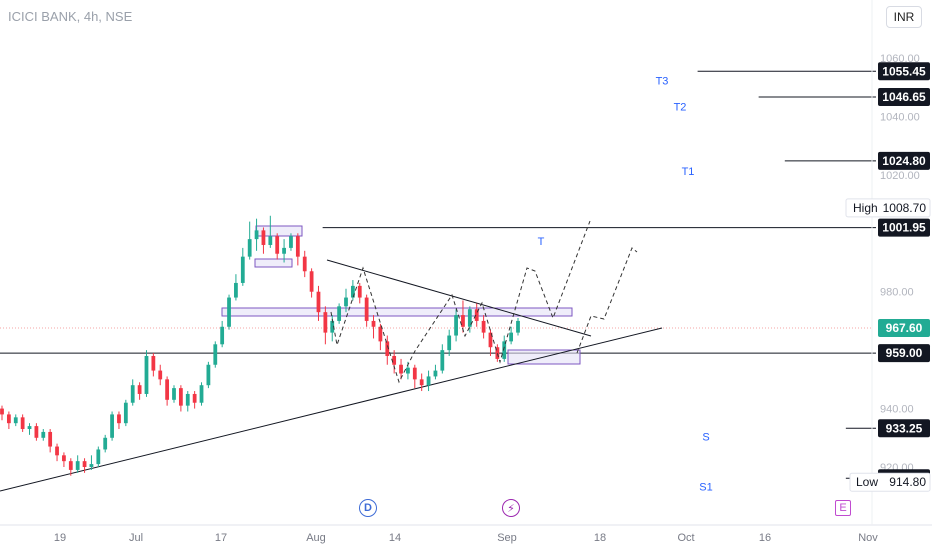  What do you see at coordinates (865, 208) in the screenshot?
I see `high-label: High` at bounding box center [865, 208].